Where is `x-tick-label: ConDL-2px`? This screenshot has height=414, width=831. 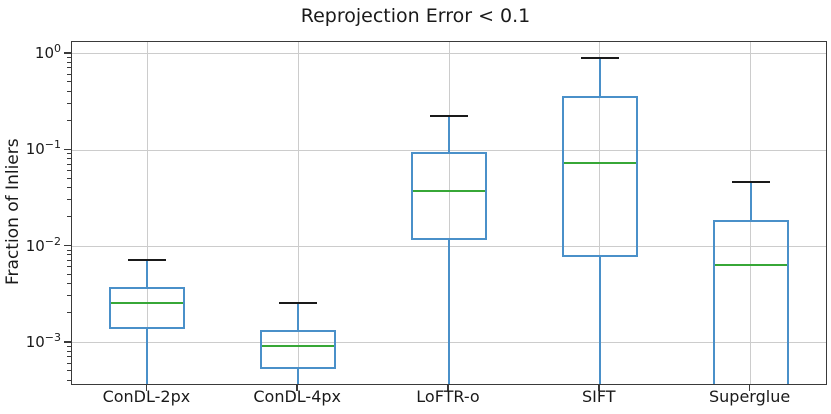
x-tick-label: ConDL-2px is located at coordinates (146, 396).